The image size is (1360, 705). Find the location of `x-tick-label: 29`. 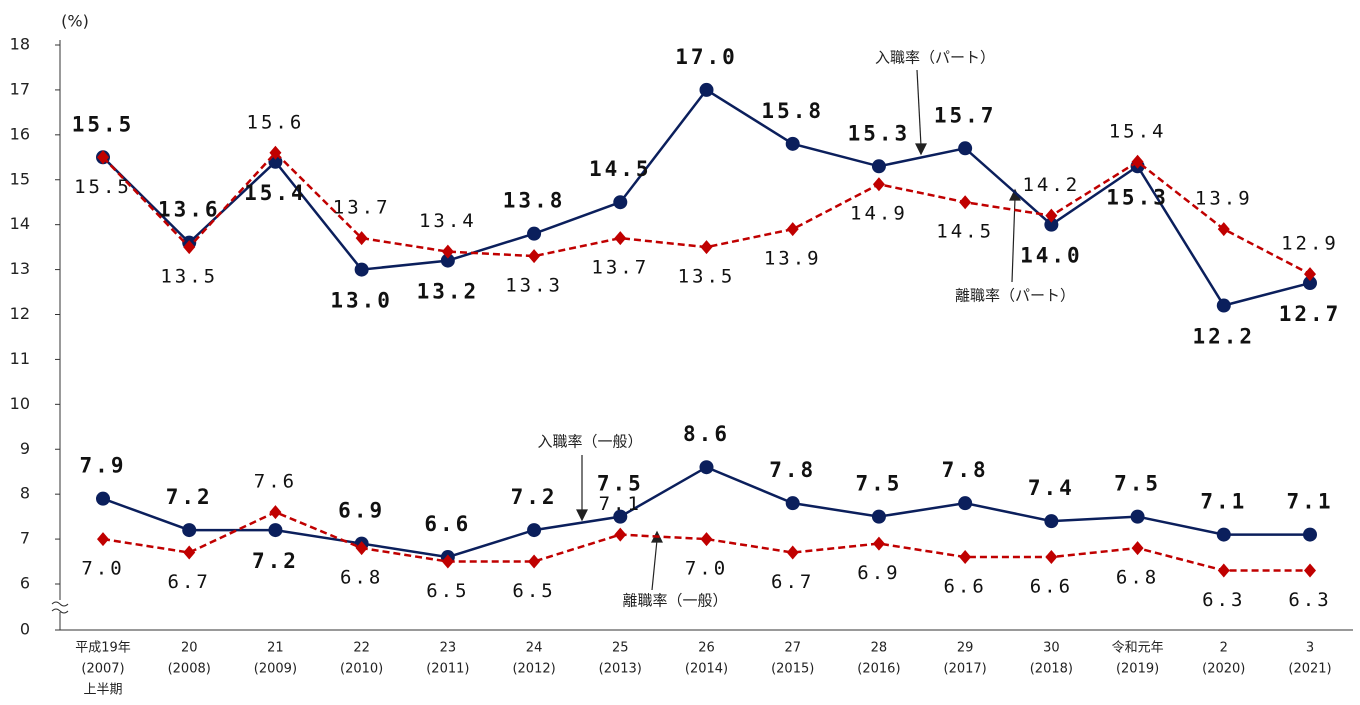

x-tick-label: 29 is located at coordinates (965, 648).